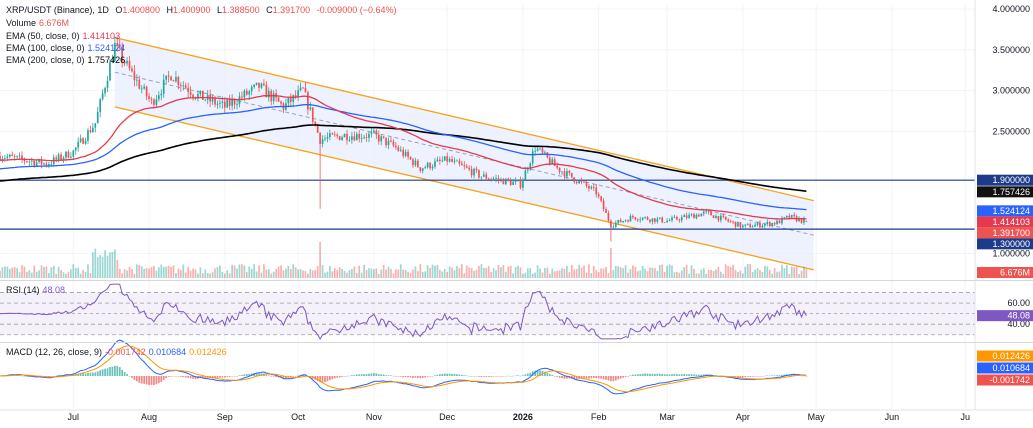 The image size is (1033, 428). I want to click on month-label: Sep, so click(225, 417).